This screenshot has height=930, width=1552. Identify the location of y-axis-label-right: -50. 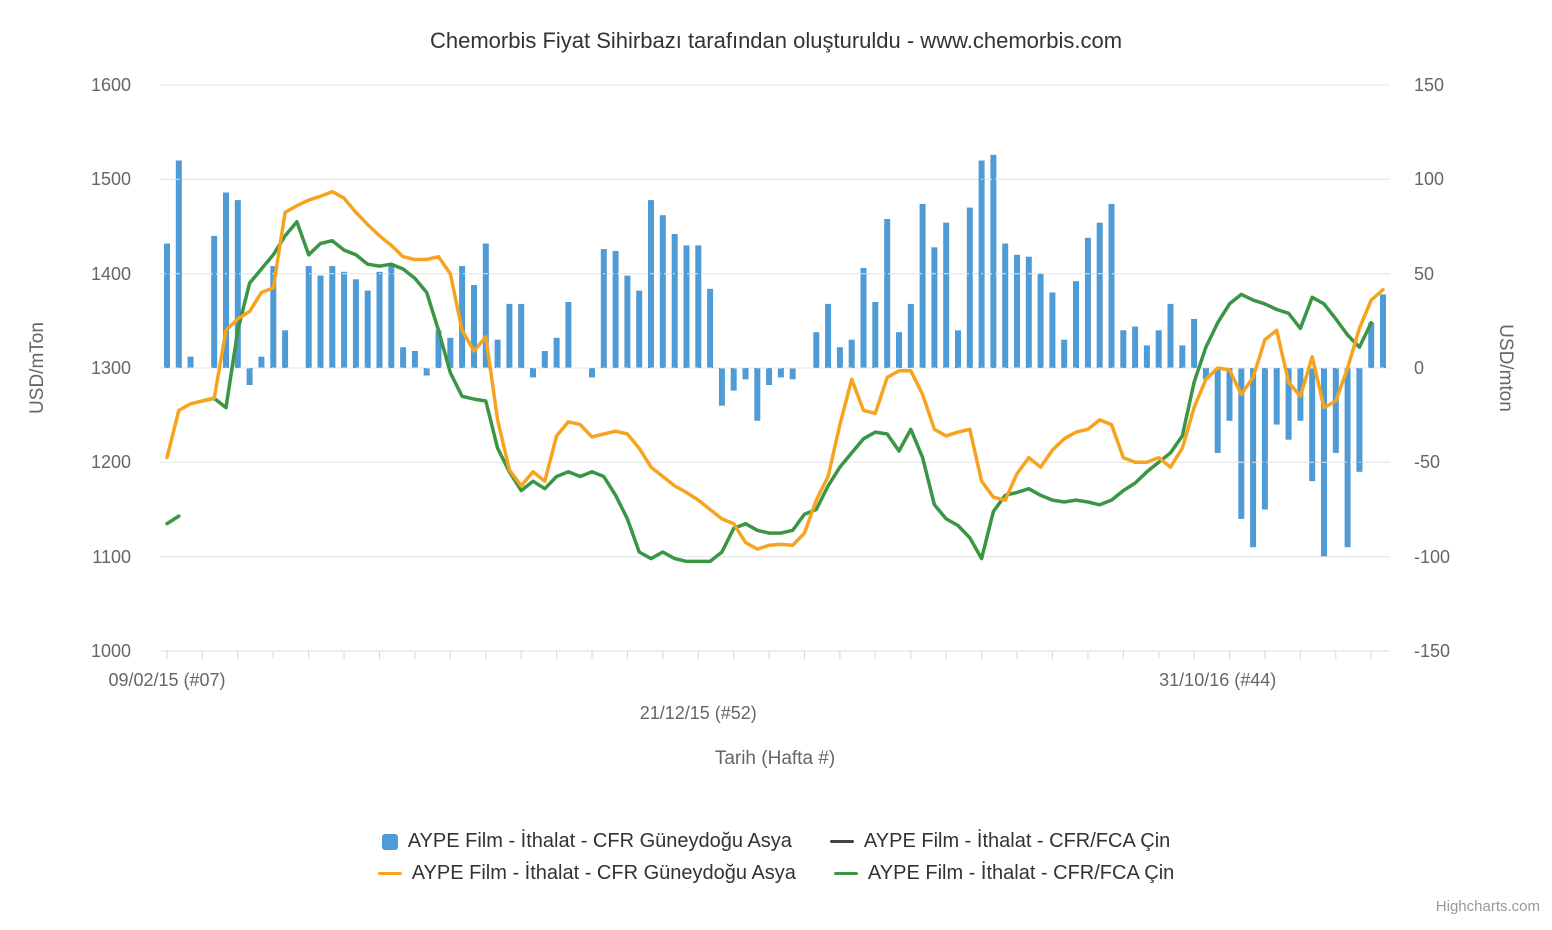
(1427, 462).